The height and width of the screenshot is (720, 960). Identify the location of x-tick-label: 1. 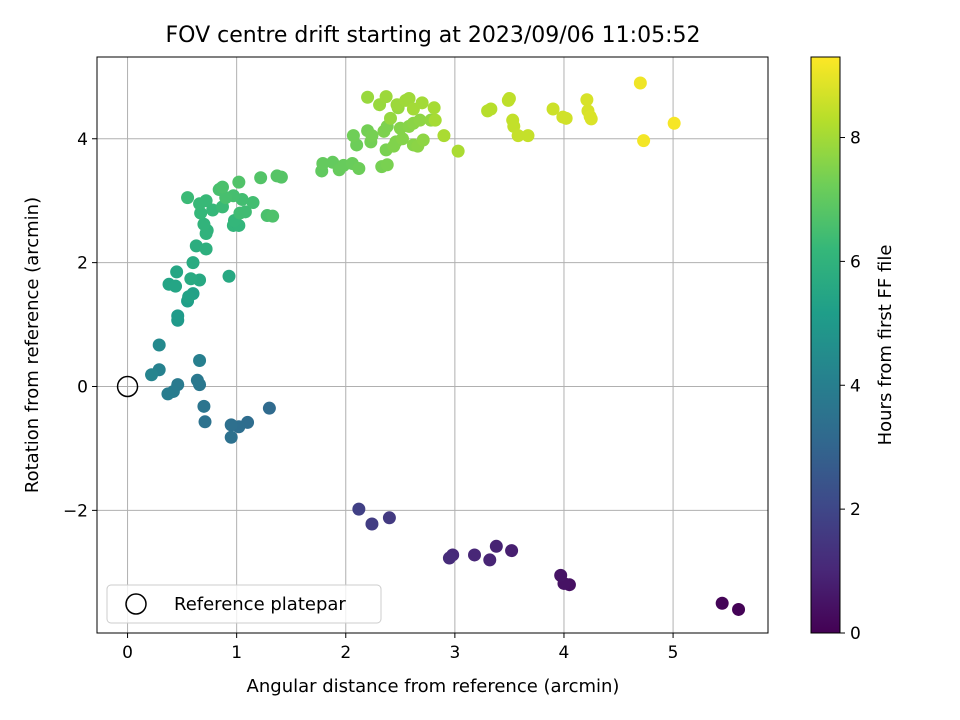
(236, 653).